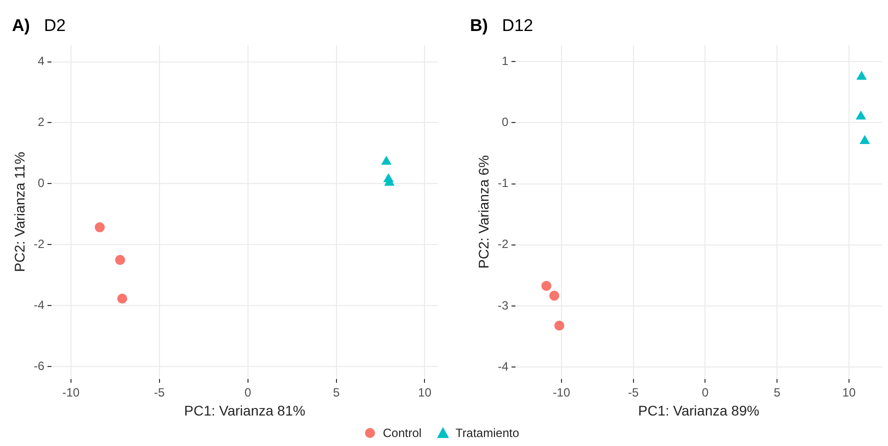 The height and width of the screenshot is (446, 888). What do you see at coordinates (505, 61) in the screenshot?
I see `y-tick-label: 1` at bounding box center [505, 61].